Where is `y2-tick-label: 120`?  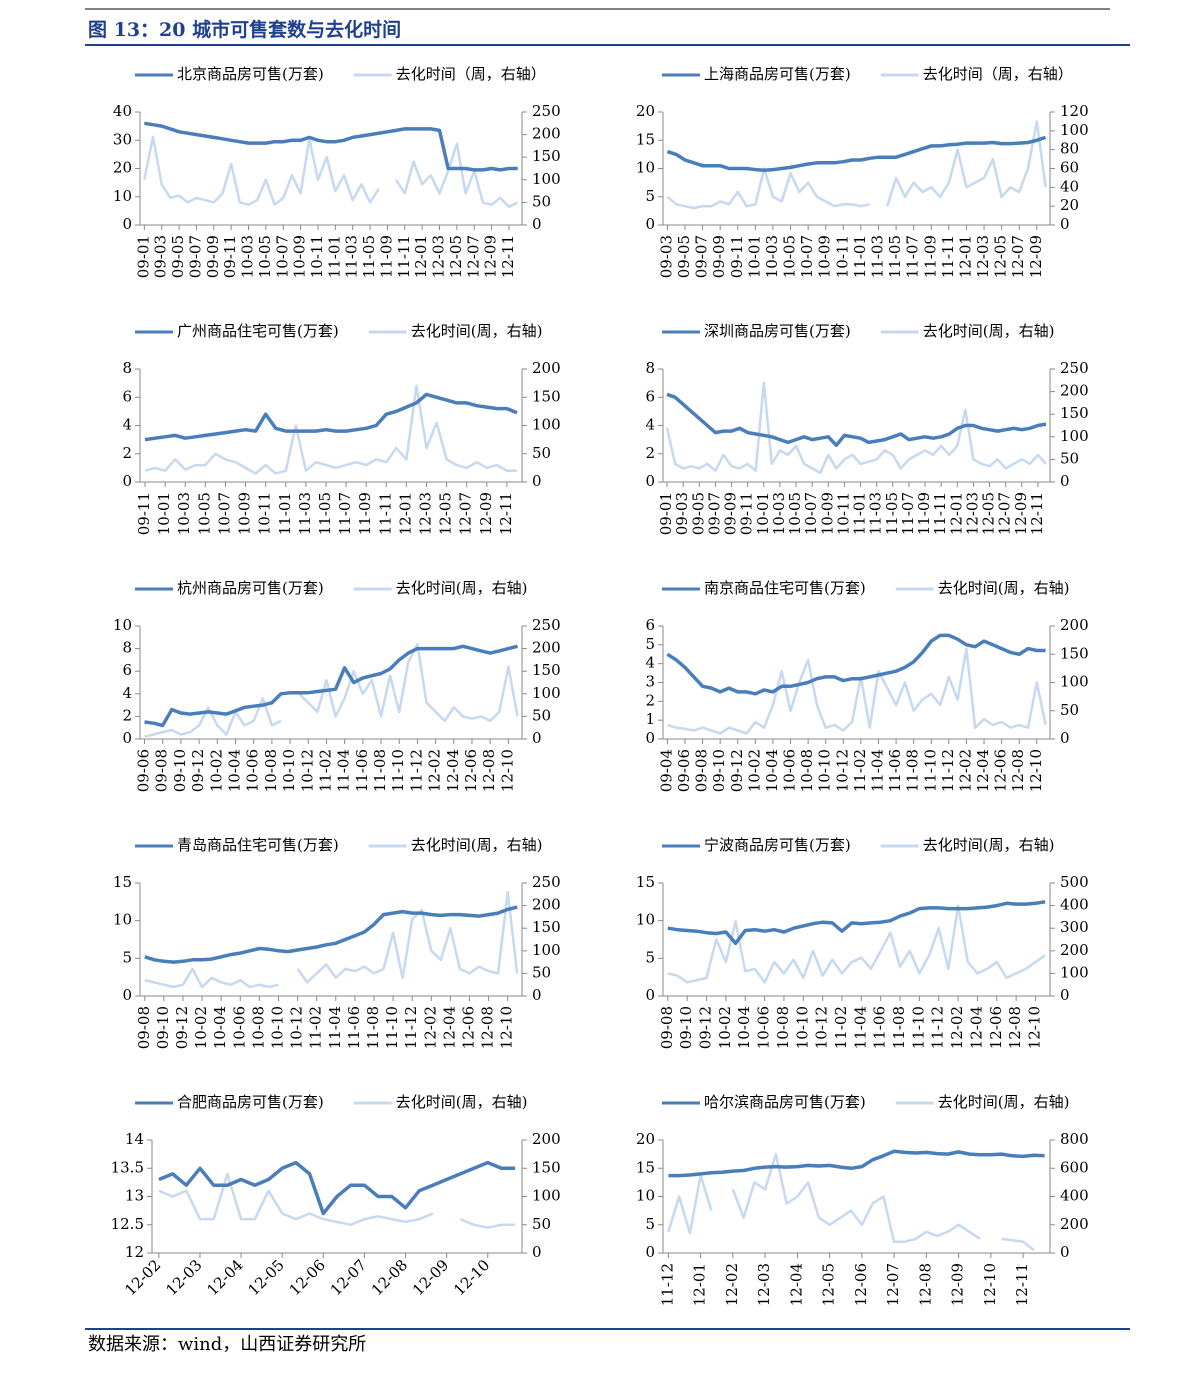
y2-tick-label: 120 is located at coordinates (1074, 111).